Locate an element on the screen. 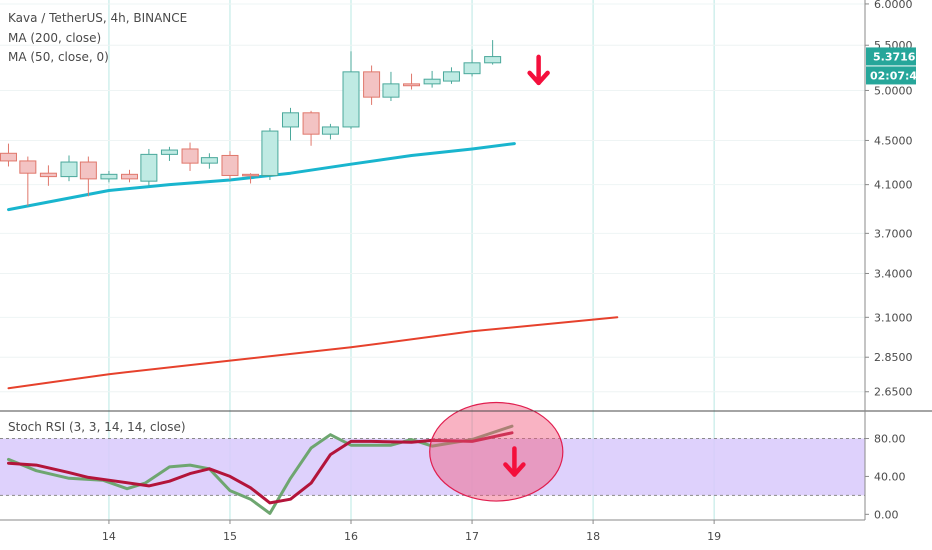 This screenshot has width=932, height=550. ma-200-line is located at coordinates (313, 353).